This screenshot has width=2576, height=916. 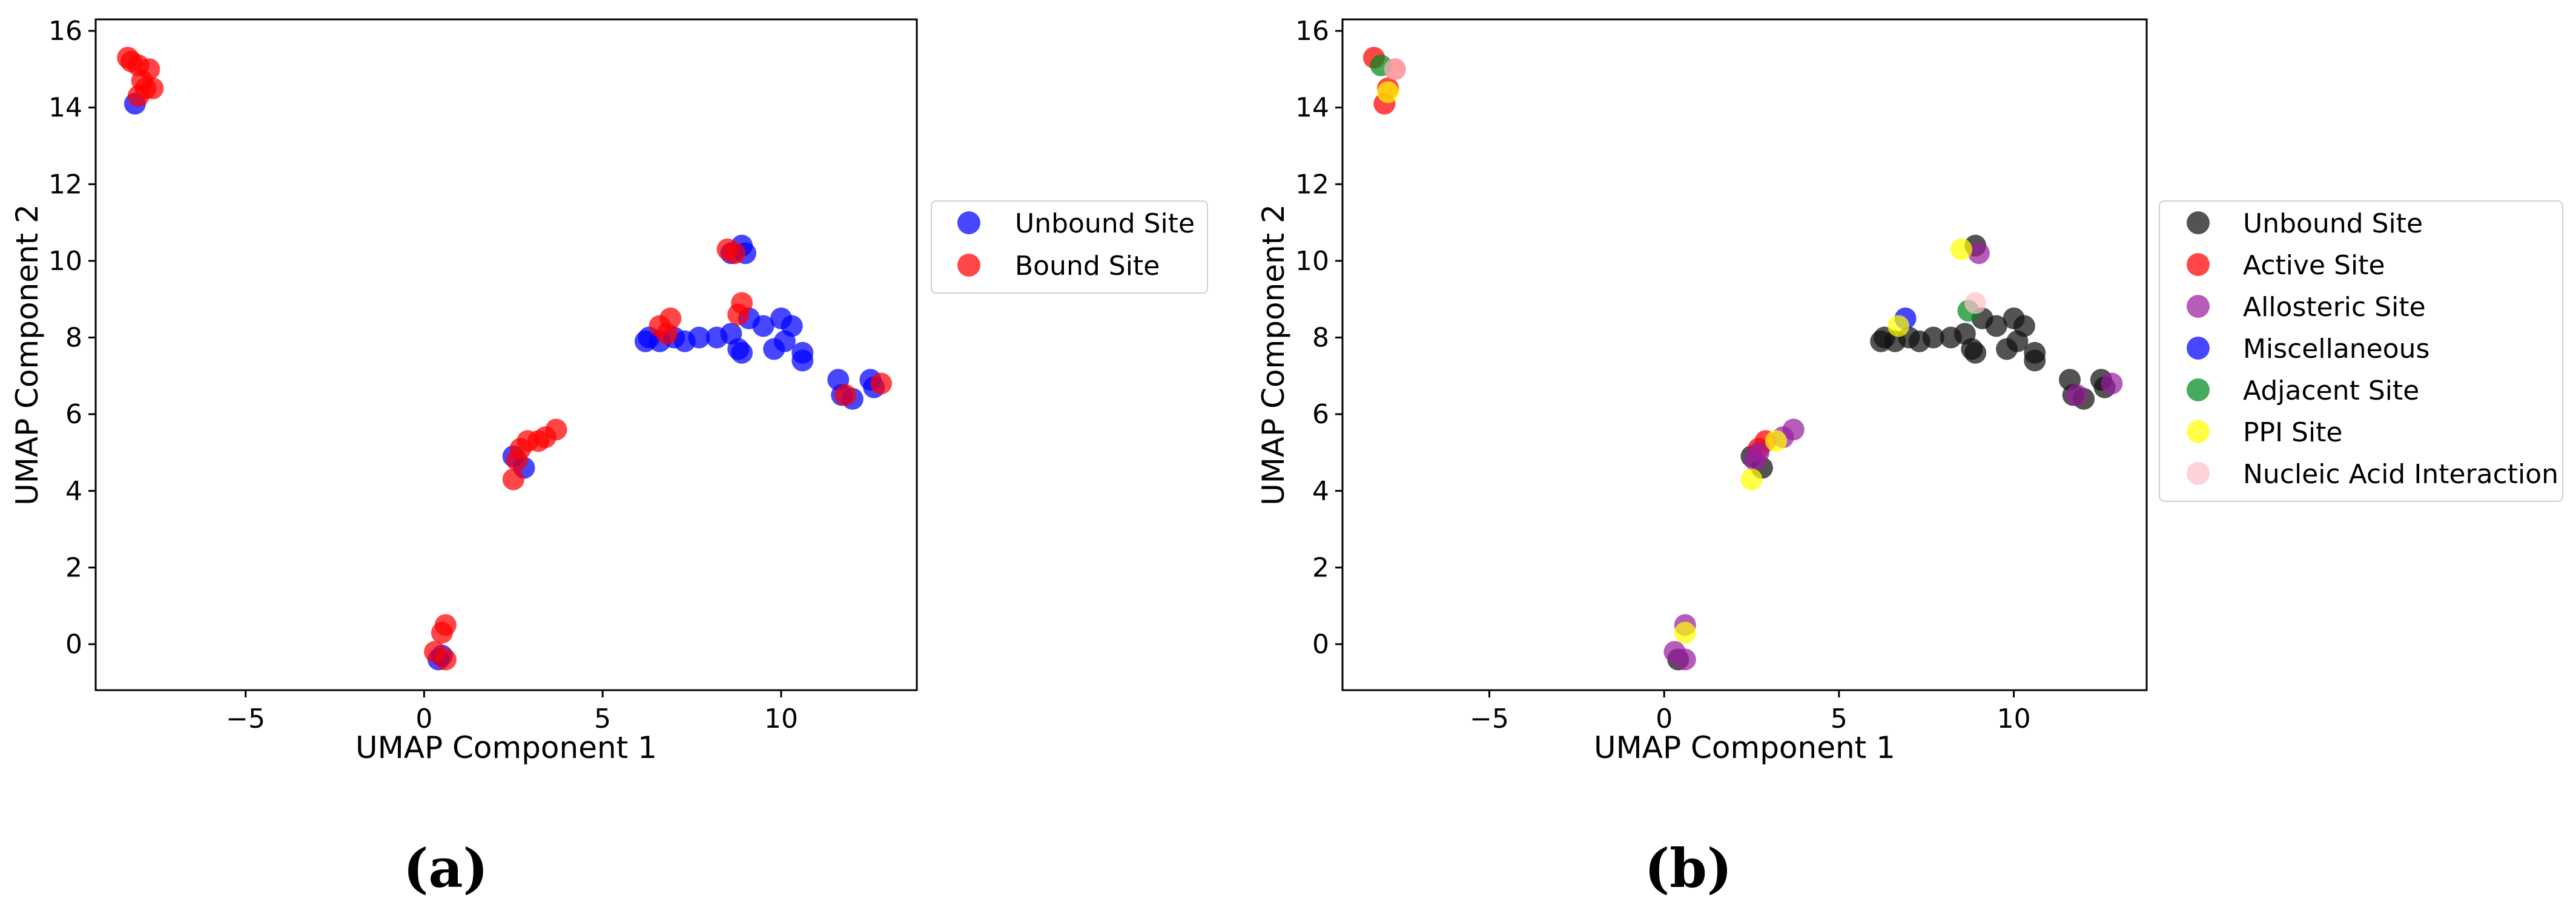 I want to click on panel-b-x-tick-label: −5, so click(x=1489, y=718).